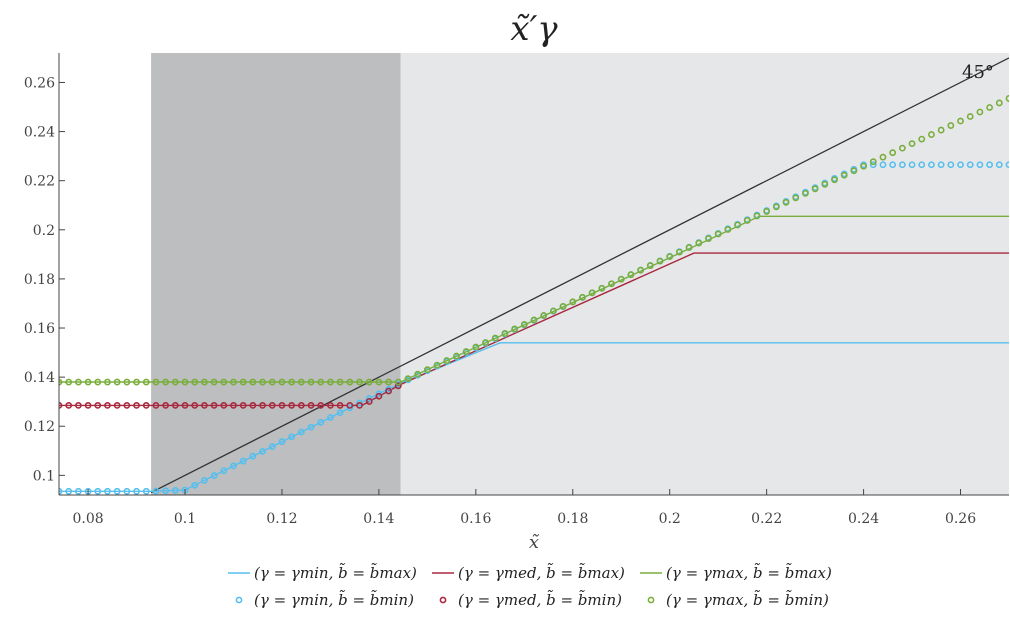  What do you see at coordinates (39, 378) in the screenshot?
I see `y-tick-label: 0.14` at bounding box center [39, 378].